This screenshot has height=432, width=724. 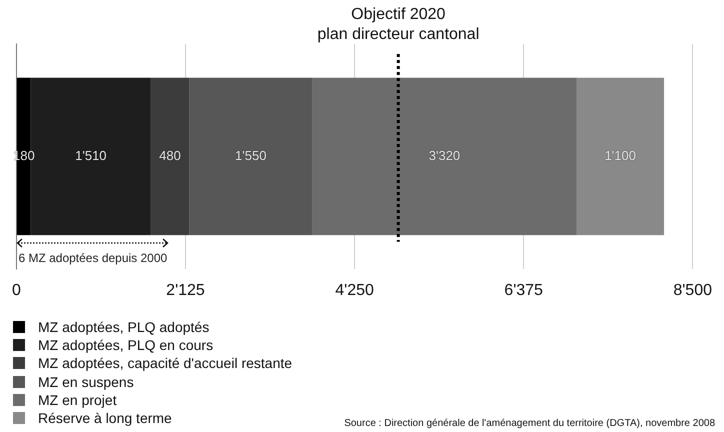 What do you see at coordinates (126, 345) in the screenshot?
I see `legend-label: MZ adoptées, PLQ en cours` at bounding box center [126, 345].